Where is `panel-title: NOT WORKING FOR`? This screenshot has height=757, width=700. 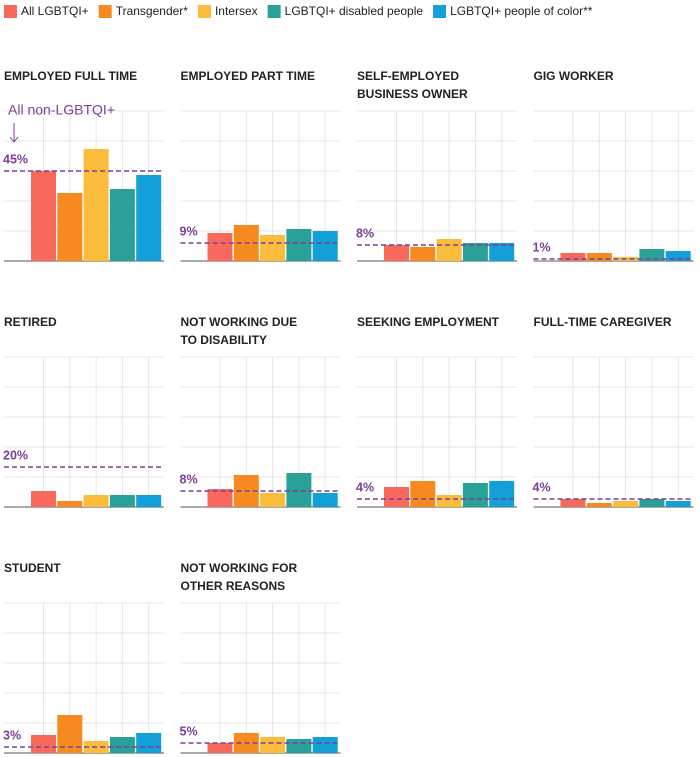
panel-title: NOT WORKING FOR is located at coordinates (239, 568).